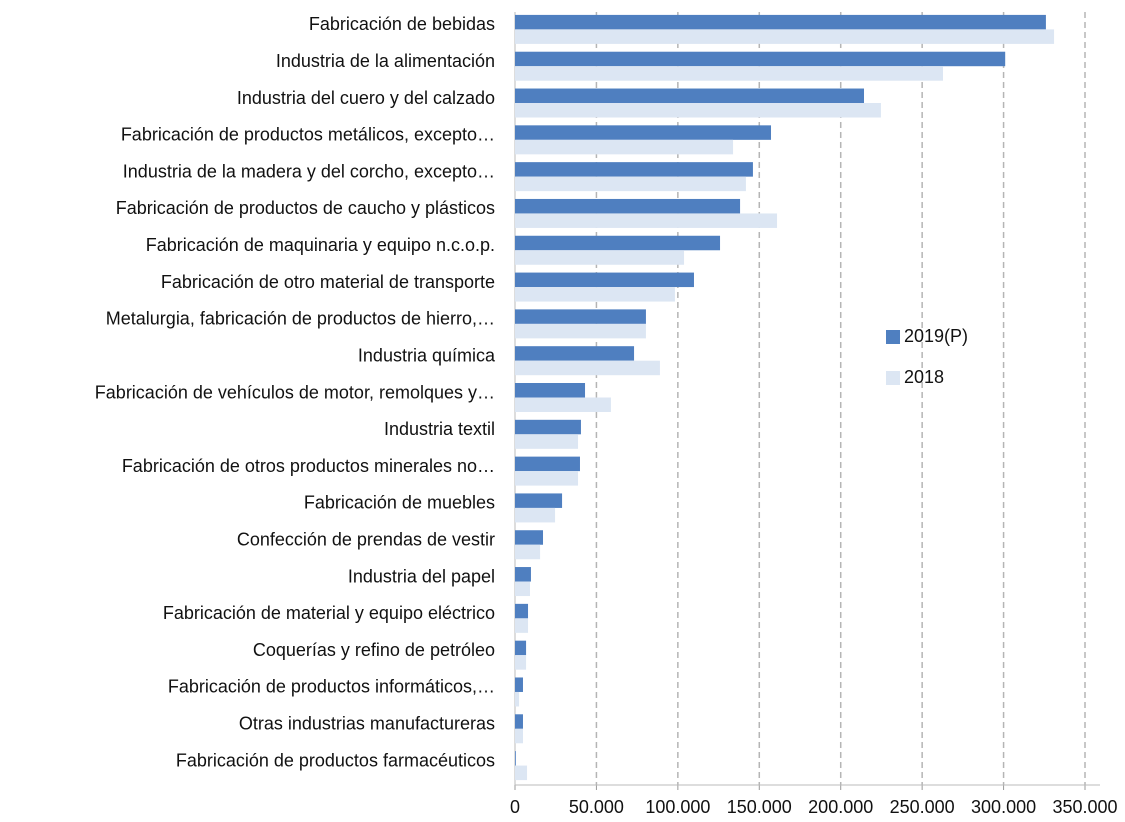 The image size is (1125, 822). What do you see at coordinates (924, 377) in the screenshot?
I see `legend-label: 2018` at bounding box center [924, 377].